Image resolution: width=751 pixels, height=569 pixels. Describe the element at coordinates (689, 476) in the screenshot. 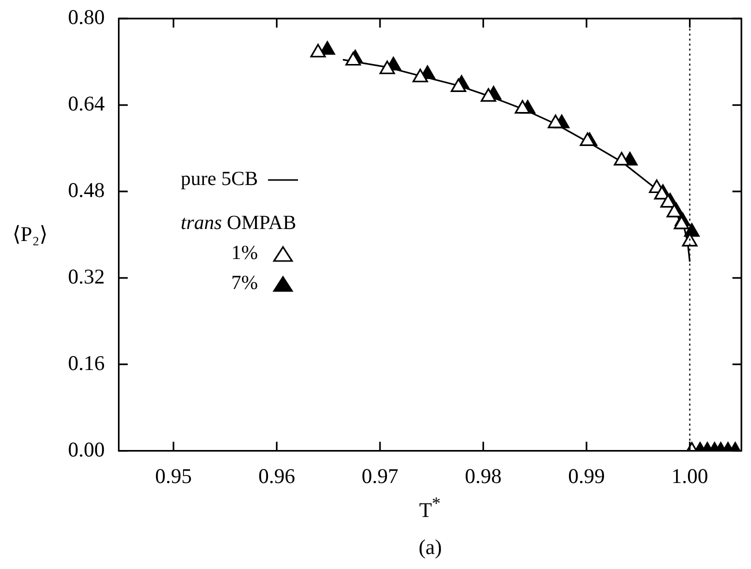

I see `x-tick-label: 1.00` at that location.